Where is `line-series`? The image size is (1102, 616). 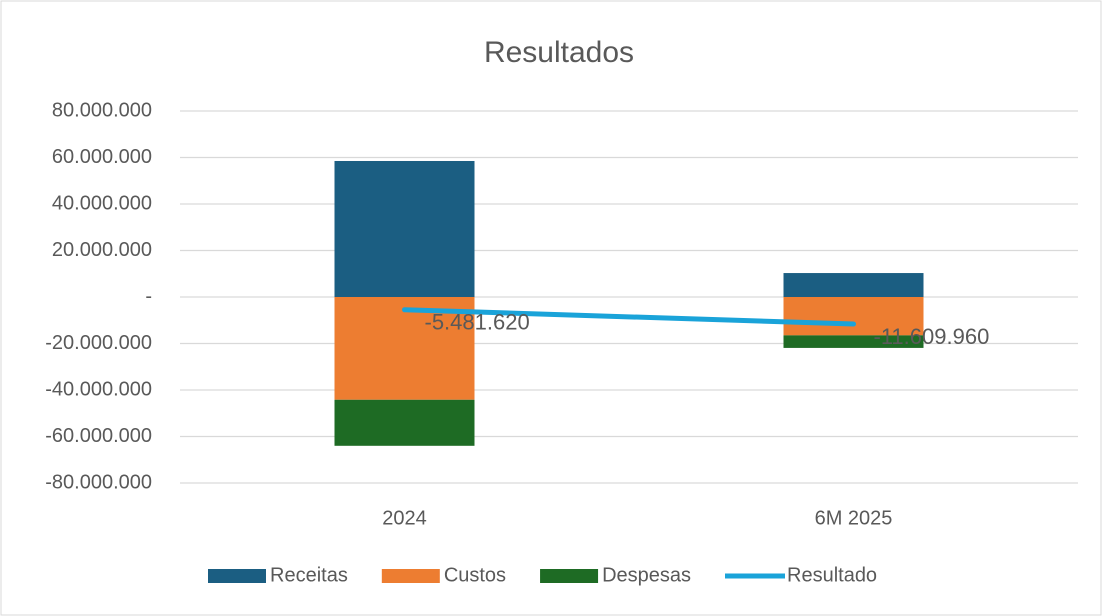
line-series is located at coordinates (629, 317).